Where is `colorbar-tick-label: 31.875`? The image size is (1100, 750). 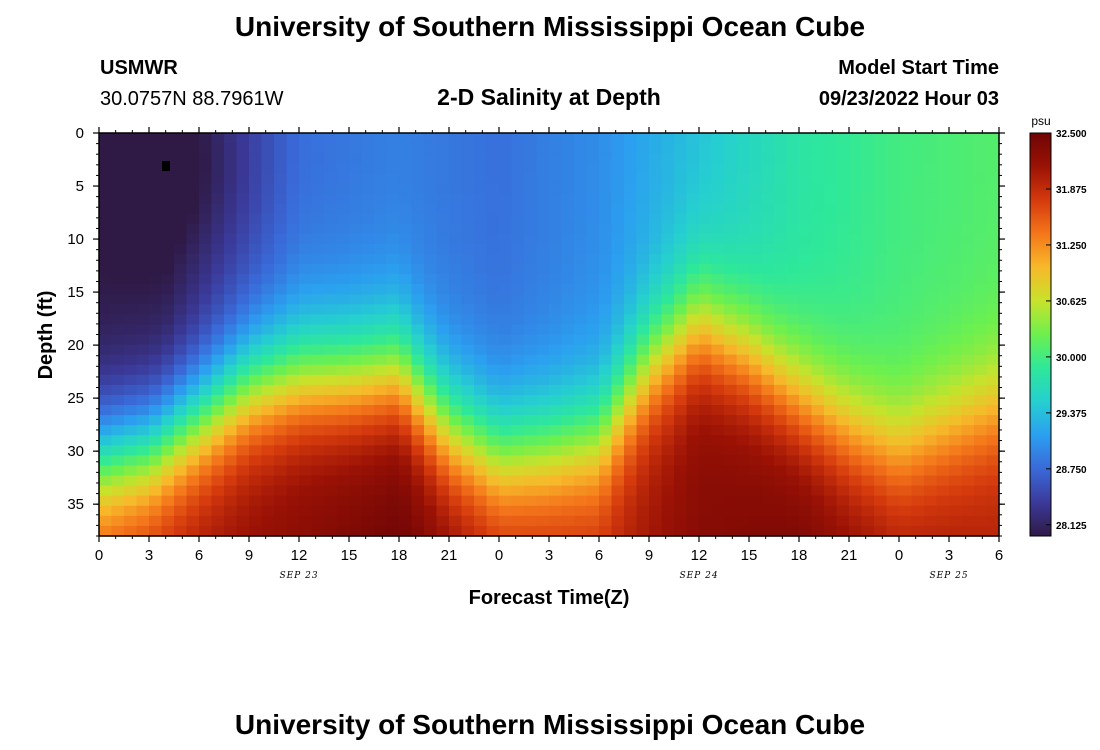 colorbar-tick-label: 31.875 is located at coordinates (1071, 190).